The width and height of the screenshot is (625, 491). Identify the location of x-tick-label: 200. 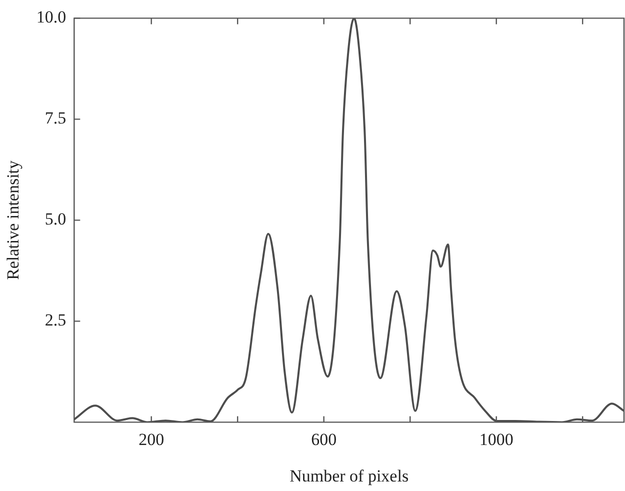
(151, 439).